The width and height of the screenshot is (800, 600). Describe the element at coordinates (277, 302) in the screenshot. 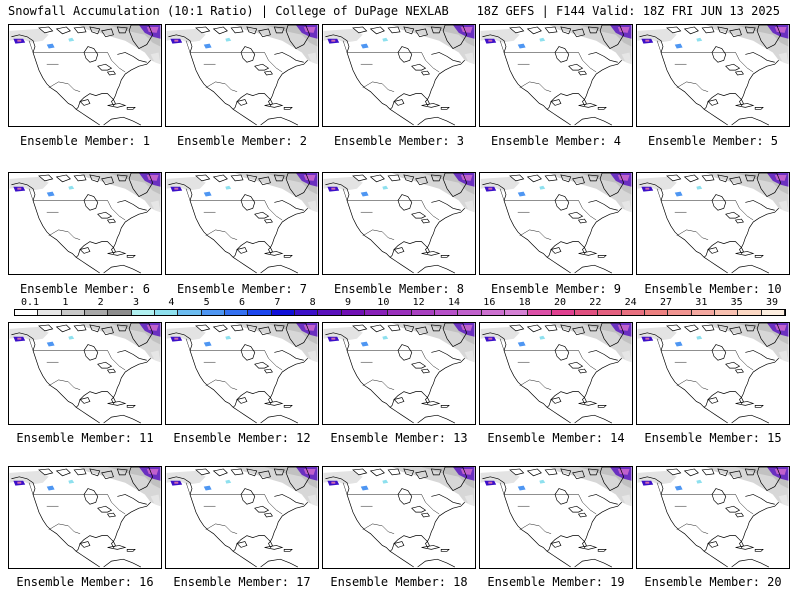

I see `scale-label: 7` at that location.